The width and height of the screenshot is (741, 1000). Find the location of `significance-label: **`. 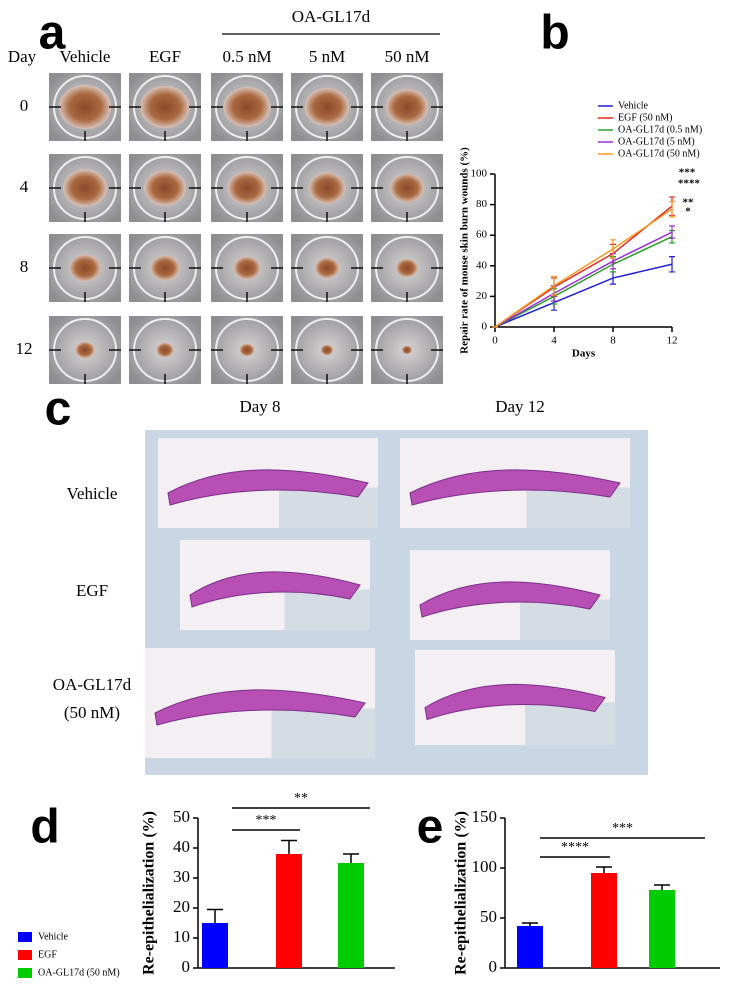

significance-label: ** is located at coordinates (301, 798).